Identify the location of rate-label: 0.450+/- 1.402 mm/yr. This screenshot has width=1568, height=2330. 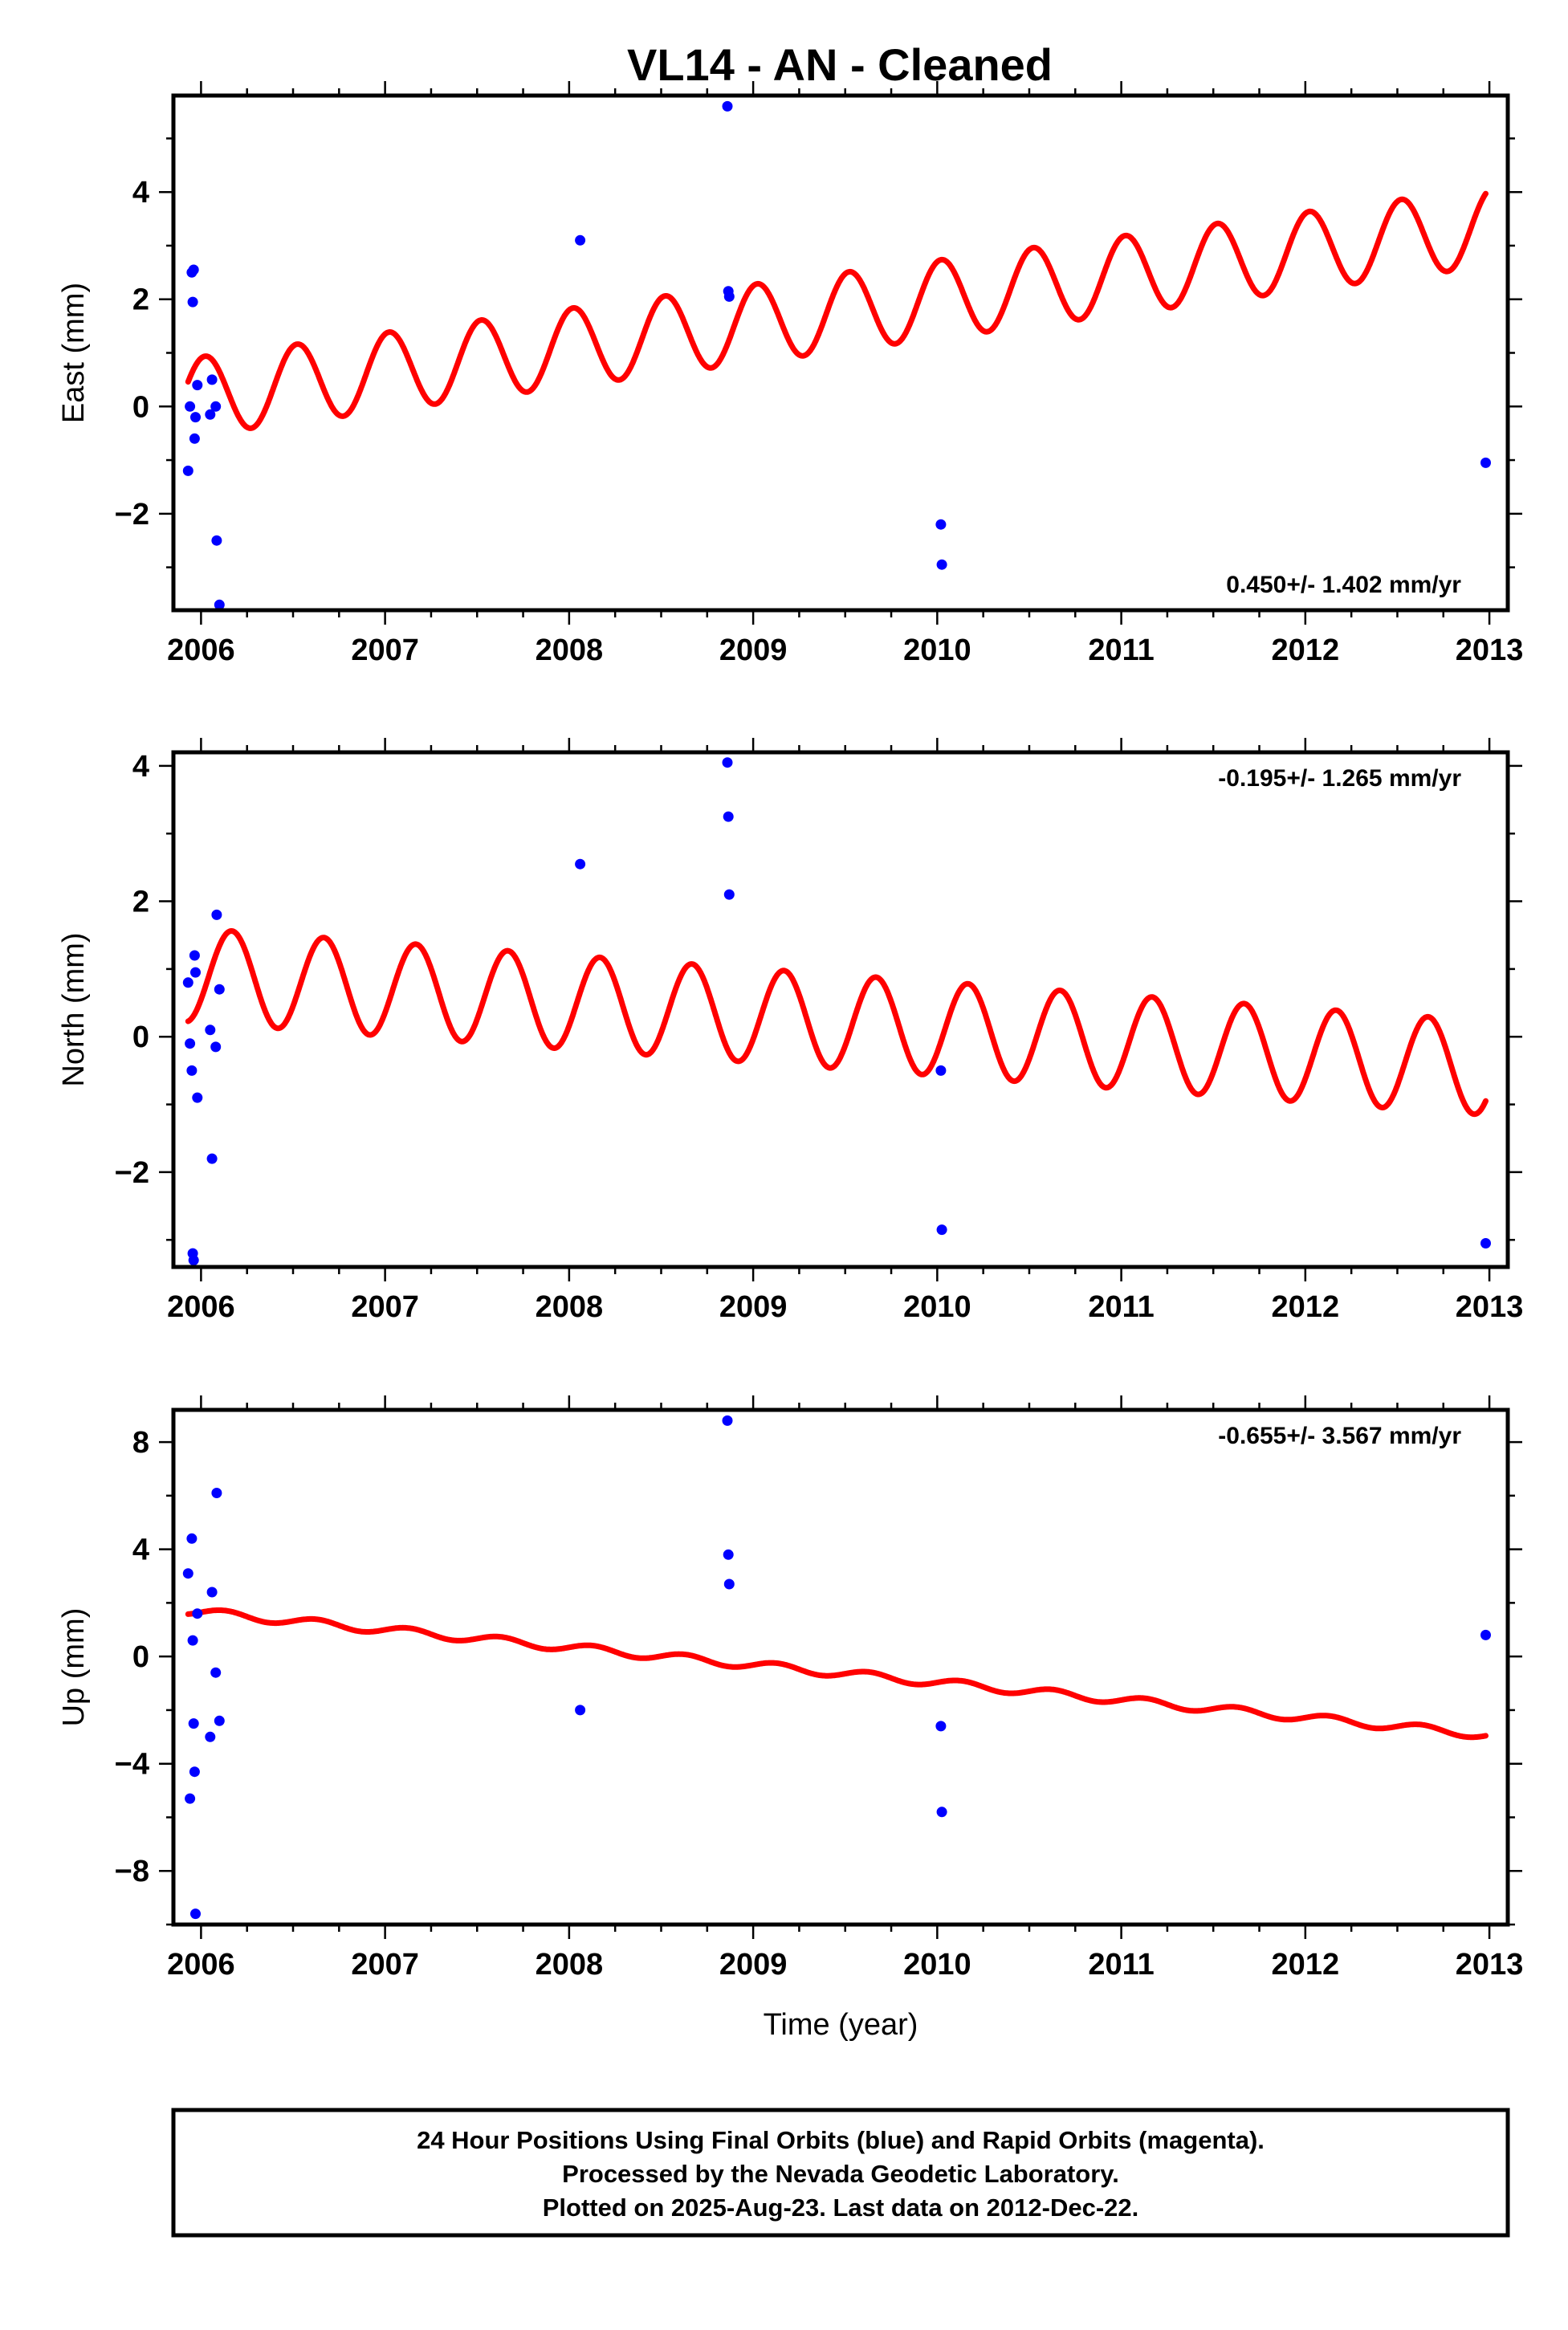
(1343, 585).